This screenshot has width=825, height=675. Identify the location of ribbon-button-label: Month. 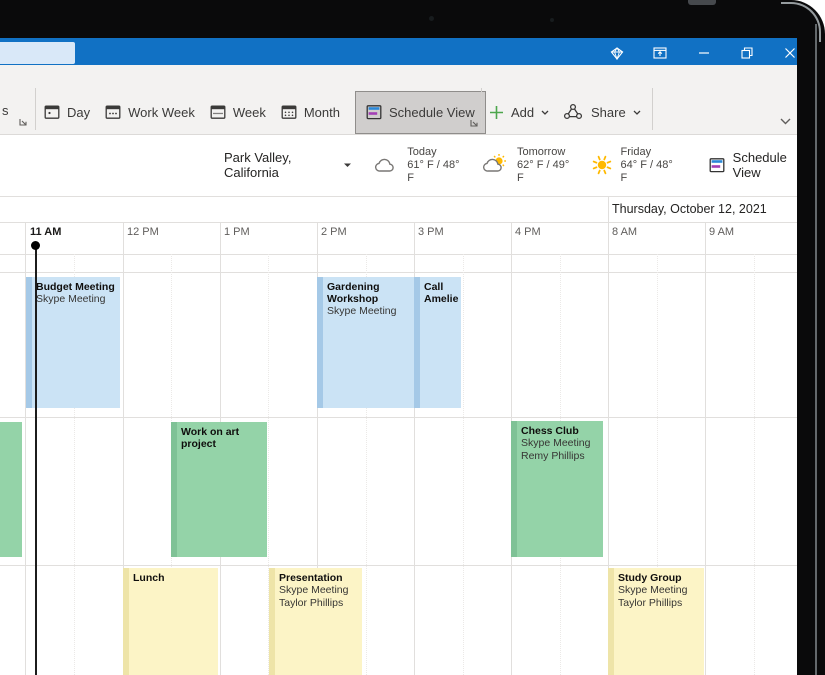
(321, 112).